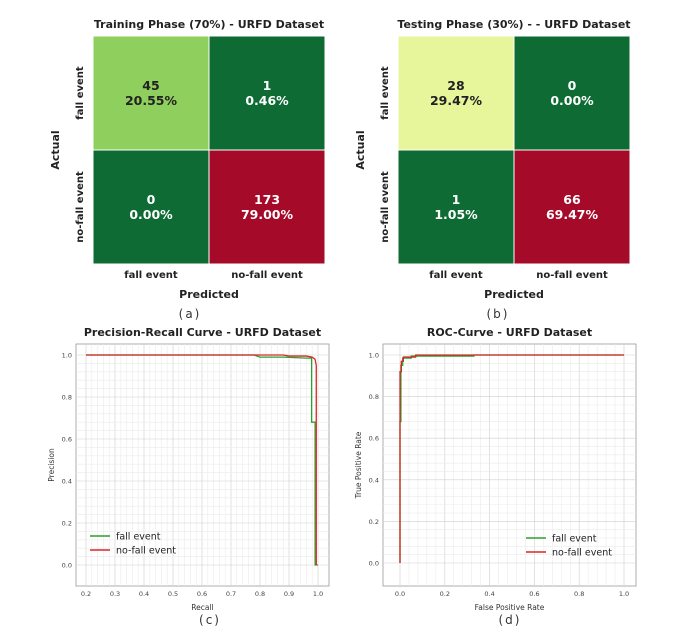 Image resolution: width=695 pixels, height=632 pixels. Describe the element at coordinates (572, 199) in the screenshot. I see `cell-count: 66` at that location.